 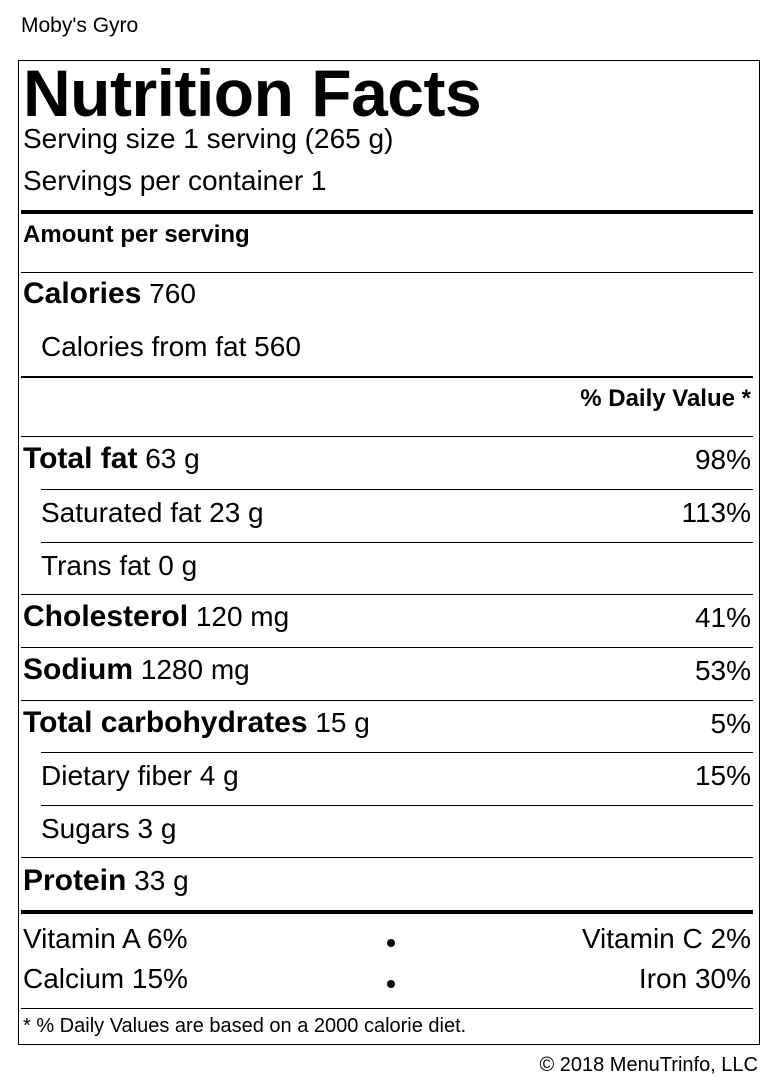 I want to click on nutrient-name: Sodium, so click(x=78, y=669).